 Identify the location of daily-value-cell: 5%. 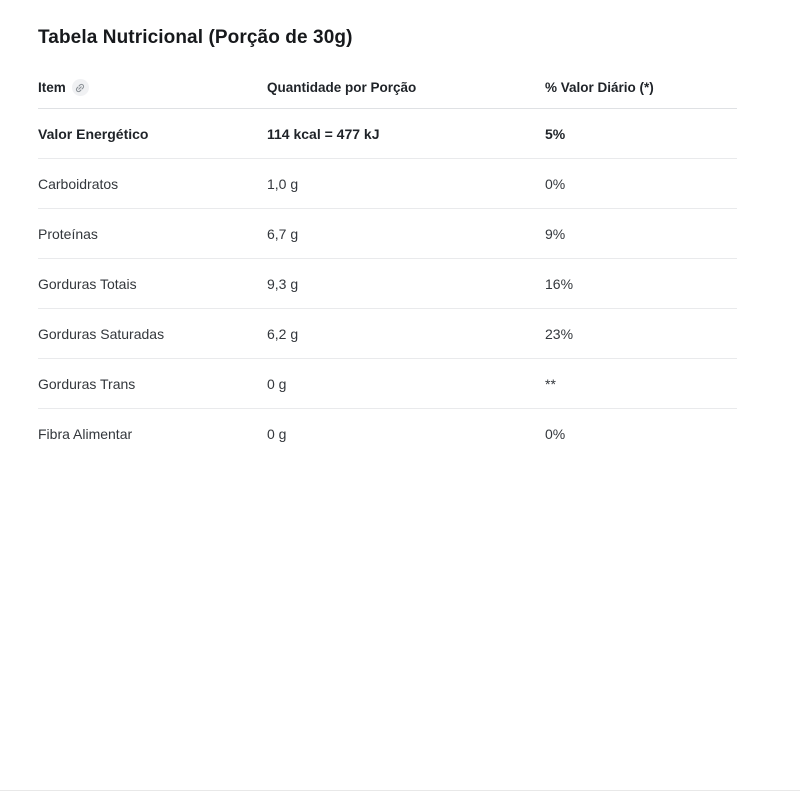
(555, 133).